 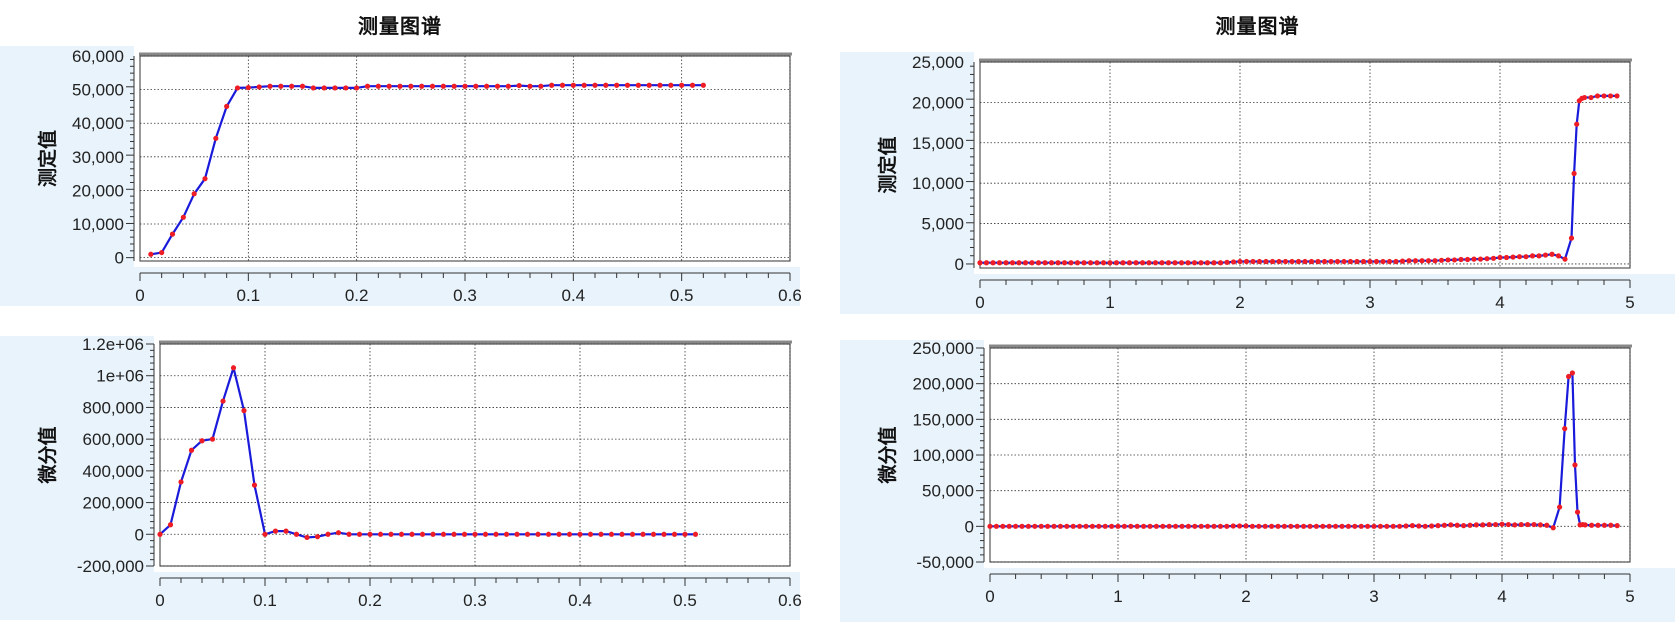 I want to click on y-tick-label: 200,000, so click(x=943, y=384).